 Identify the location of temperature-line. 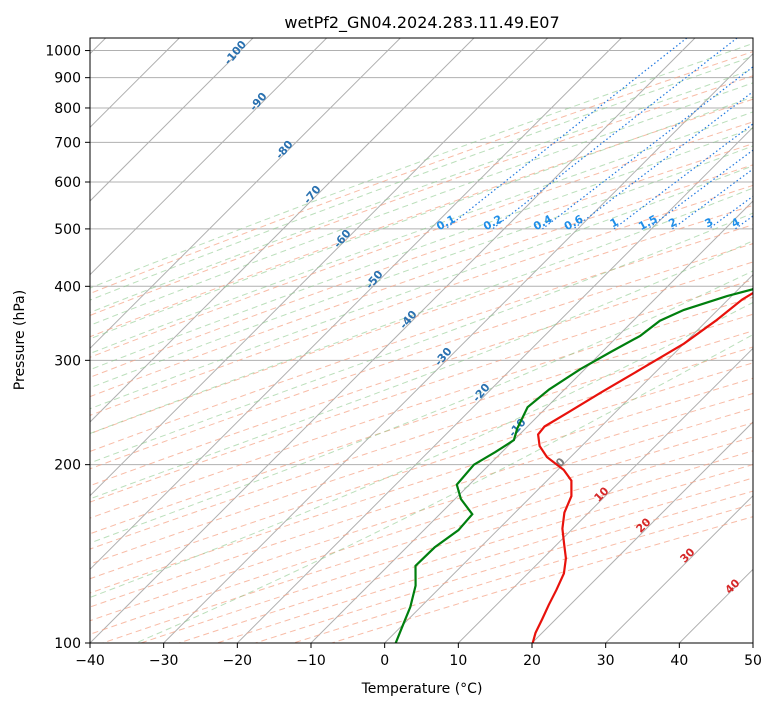
(642, 467).